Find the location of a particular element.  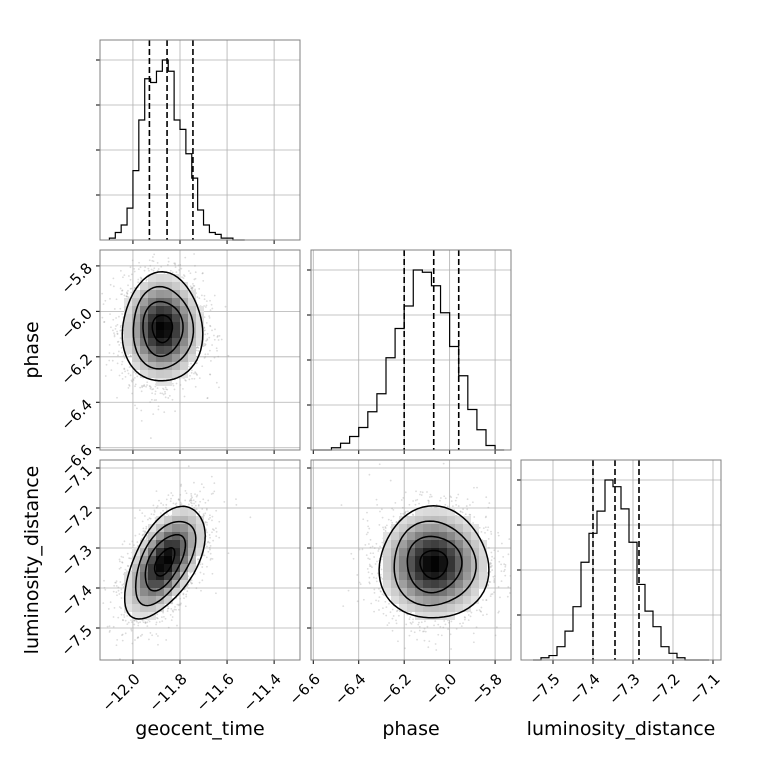

scatter-point-1-1979 is located at coordinates (144, 532).